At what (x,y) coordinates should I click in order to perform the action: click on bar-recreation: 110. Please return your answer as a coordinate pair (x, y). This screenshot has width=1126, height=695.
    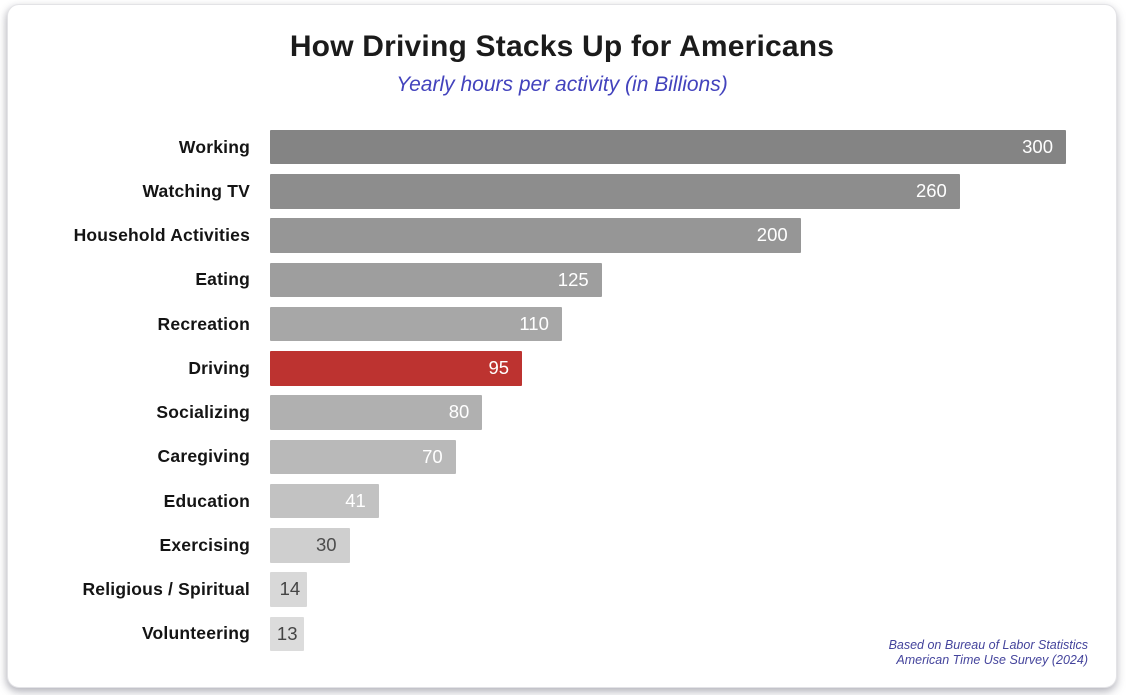
    Looking at the image, I should click on (416, 324).